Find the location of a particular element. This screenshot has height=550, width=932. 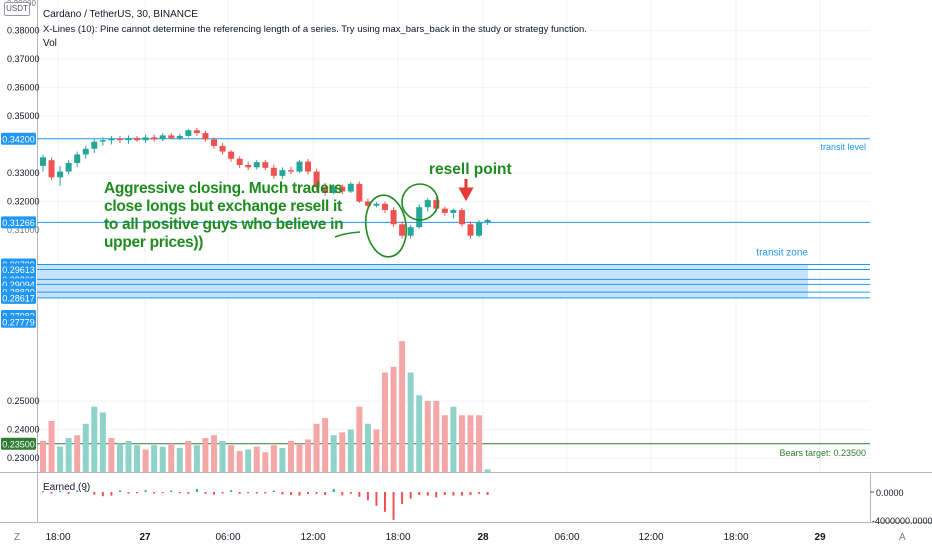

time-tick: 12:00 is located at coordinates (312, 537).